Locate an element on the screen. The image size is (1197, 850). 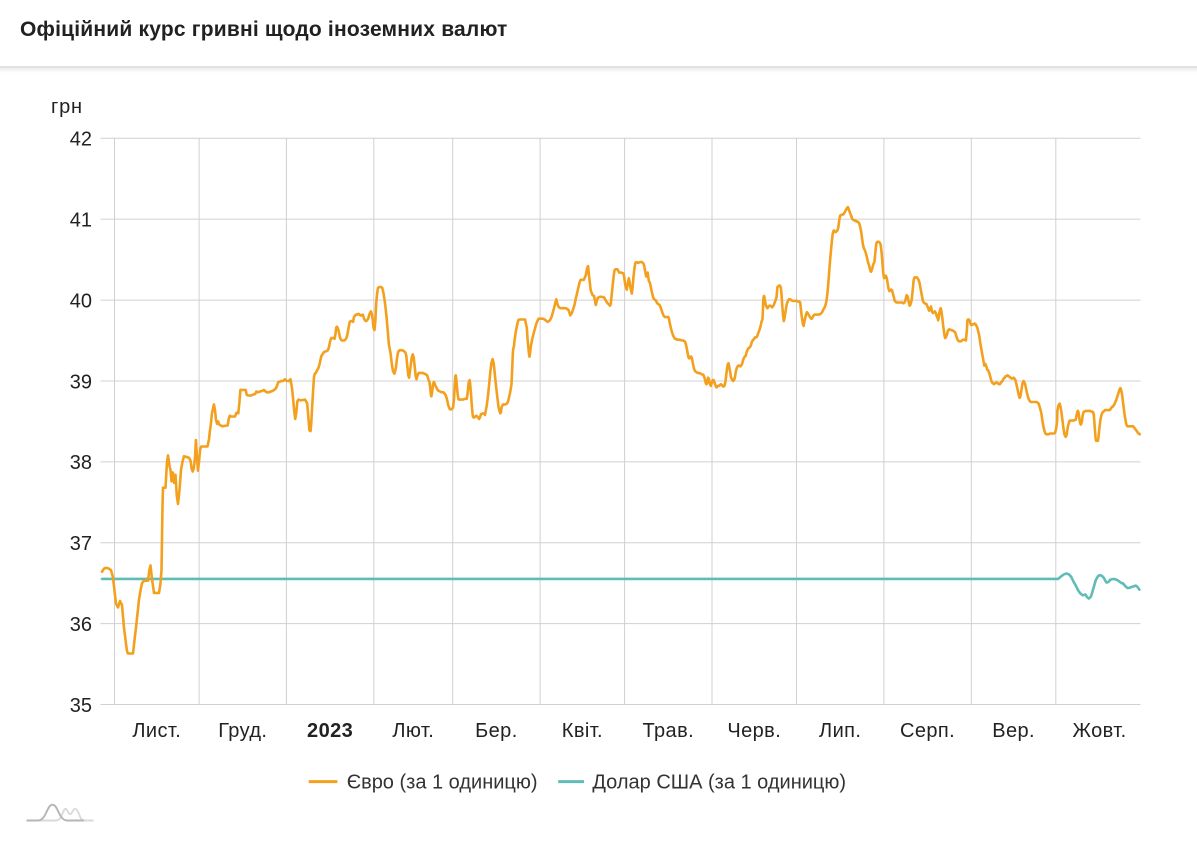
svg-text: 2023 is located at coordinates (330, 731).